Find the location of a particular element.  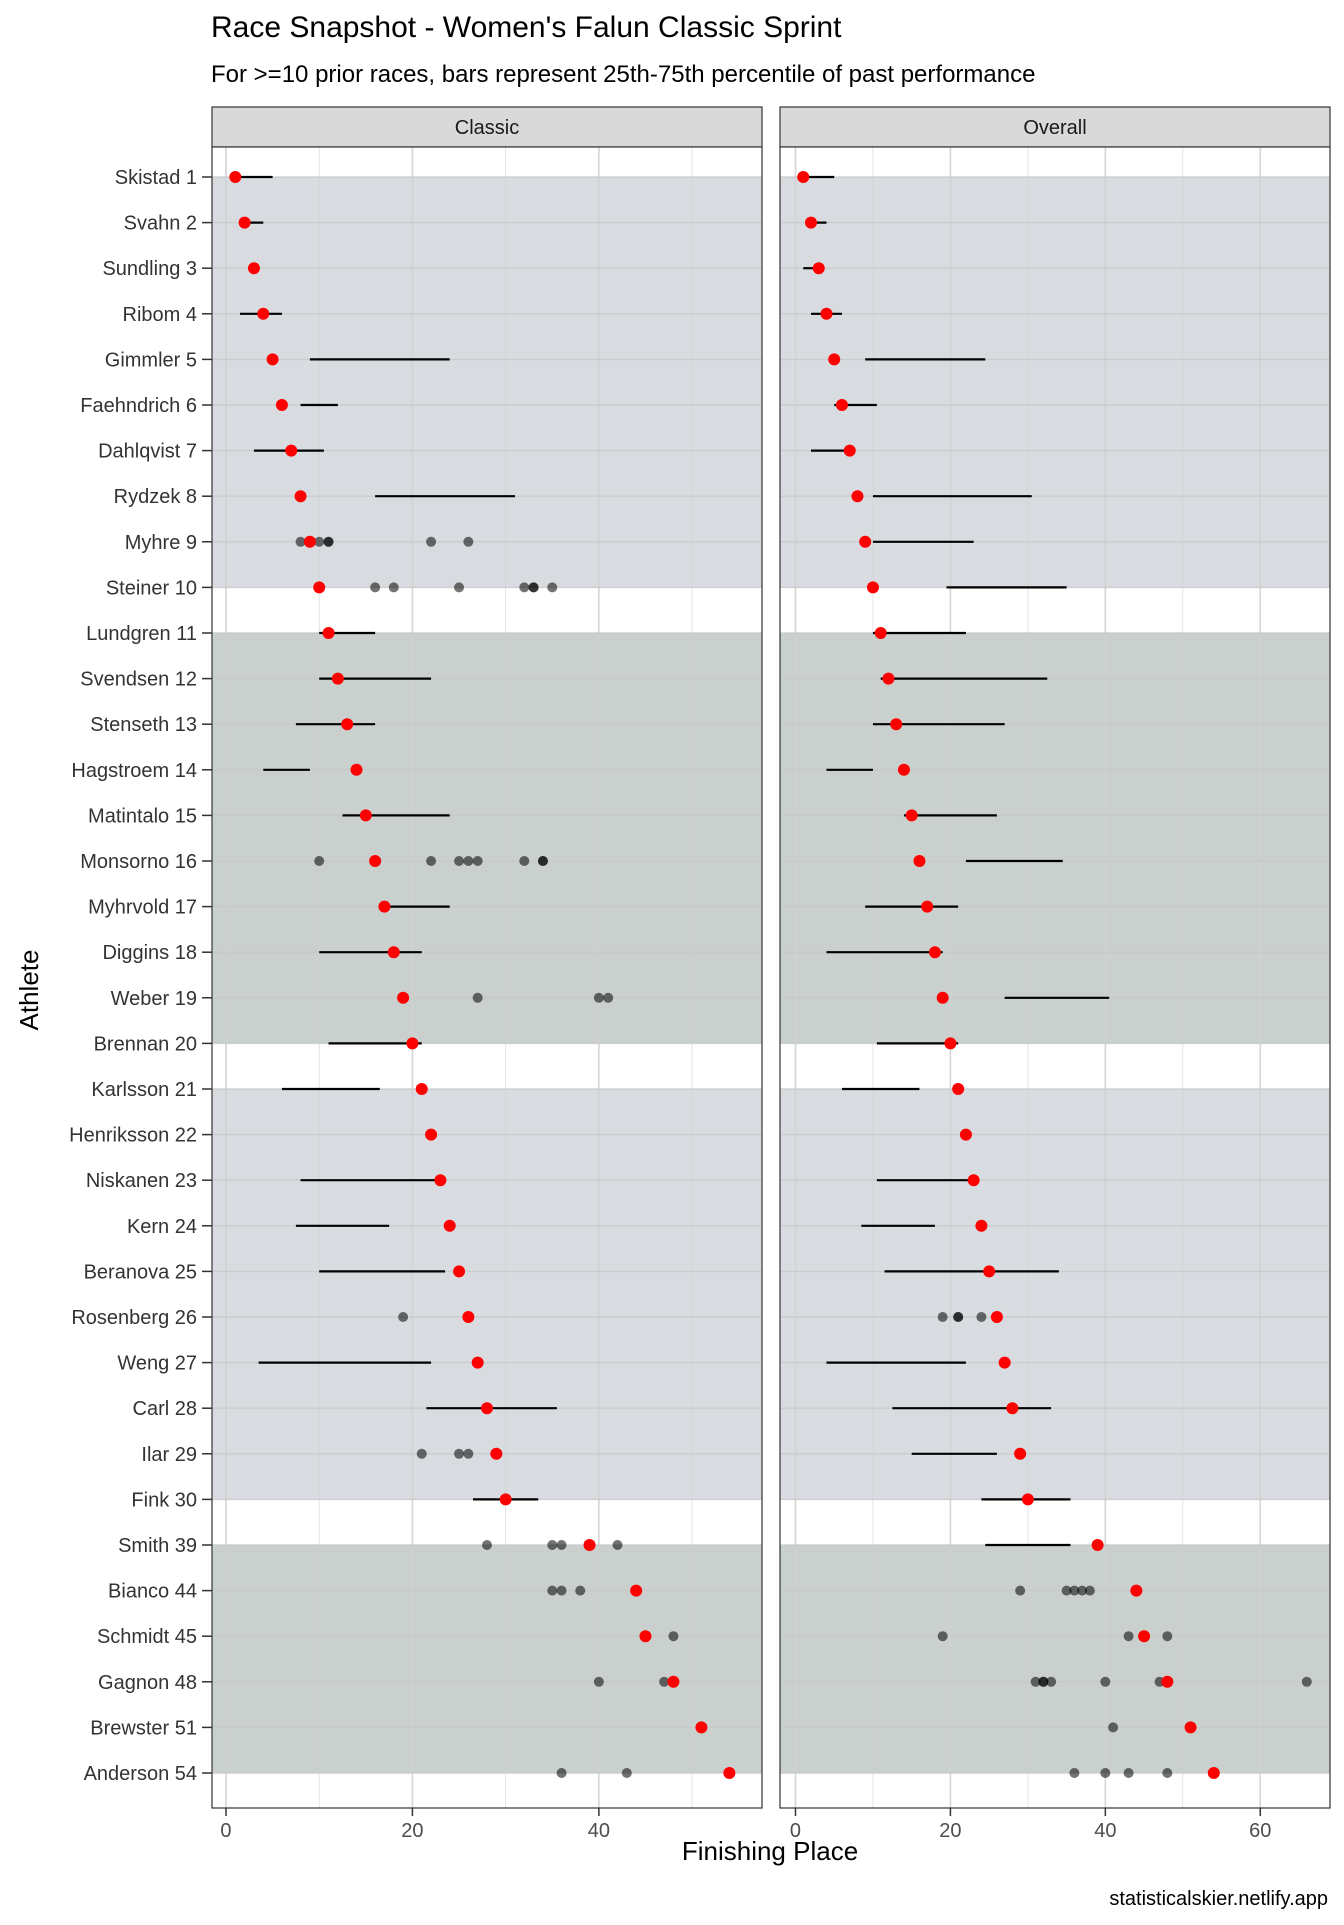

y-tick-label: Sundling 3 is located at coordinates (149, 269).